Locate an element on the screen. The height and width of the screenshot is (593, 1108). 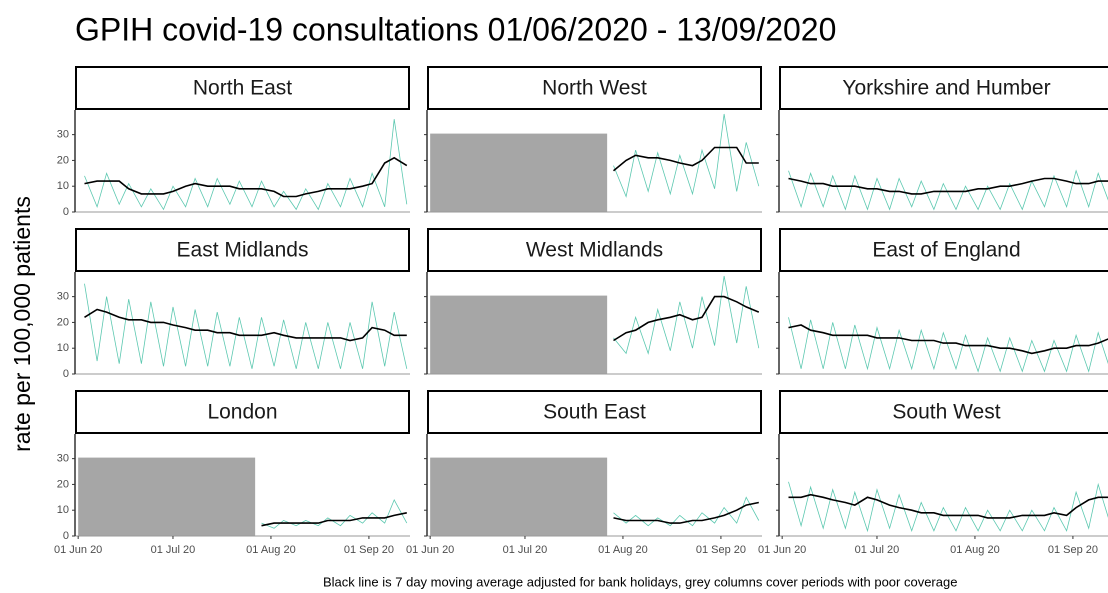
facet-title: North West is located at coordinates (594, 88).